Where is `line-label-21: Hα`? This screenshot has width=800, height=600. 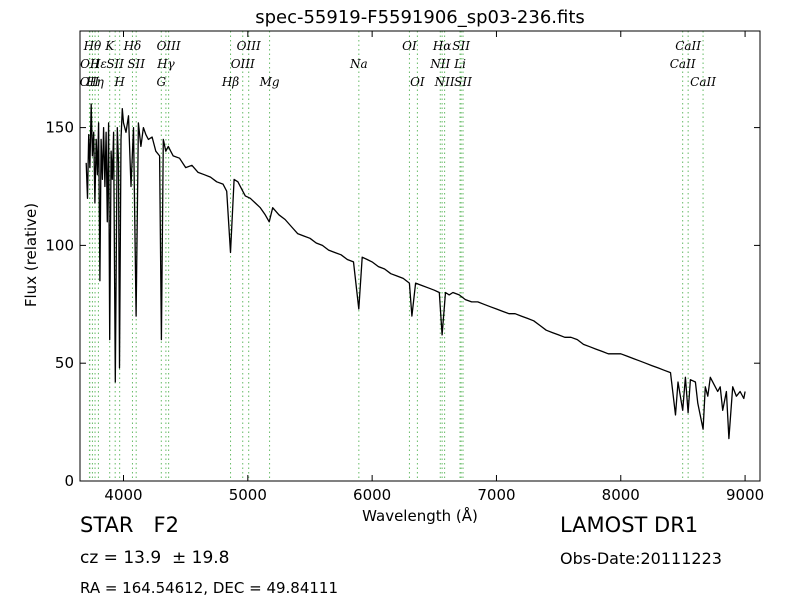 line-label-21: Hα is located at coordinates (442, 46).